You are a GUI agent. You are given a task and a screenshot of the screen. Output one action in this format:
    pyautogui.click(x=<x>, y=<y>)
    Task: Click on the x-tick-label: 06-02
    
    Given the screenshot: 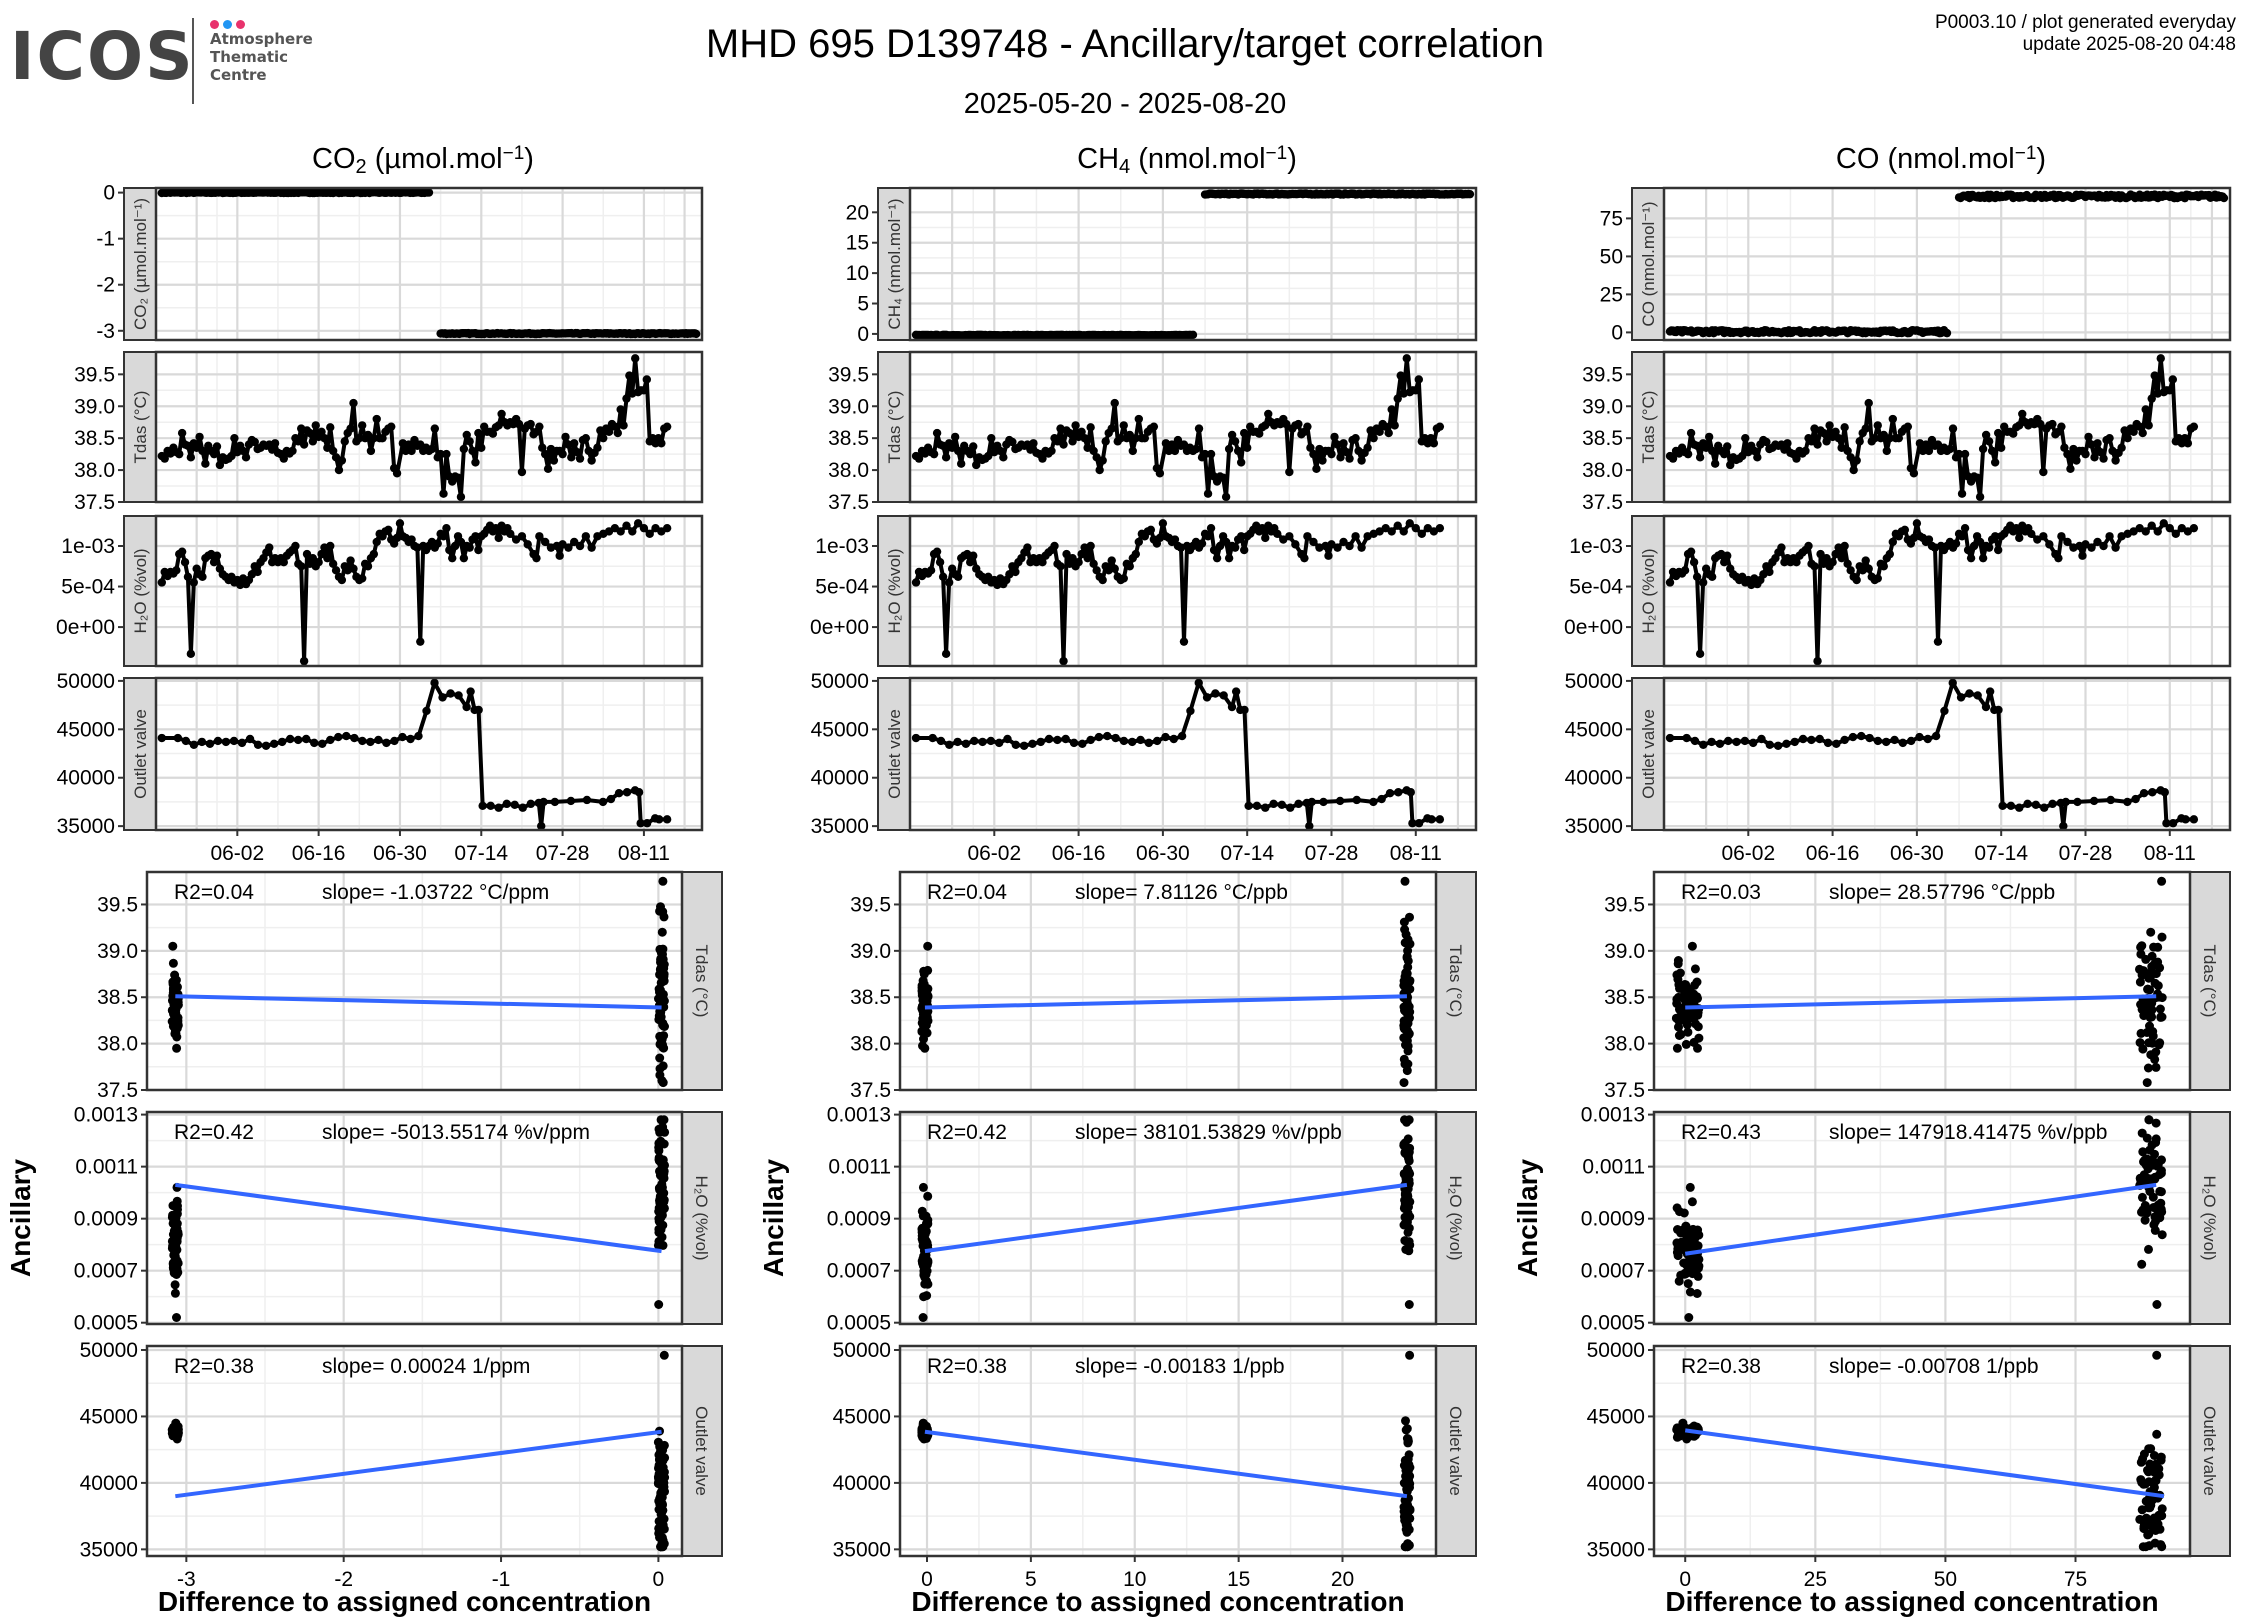 What is the action you would take?
    pyautogui.click(x=1748, y=853)
    